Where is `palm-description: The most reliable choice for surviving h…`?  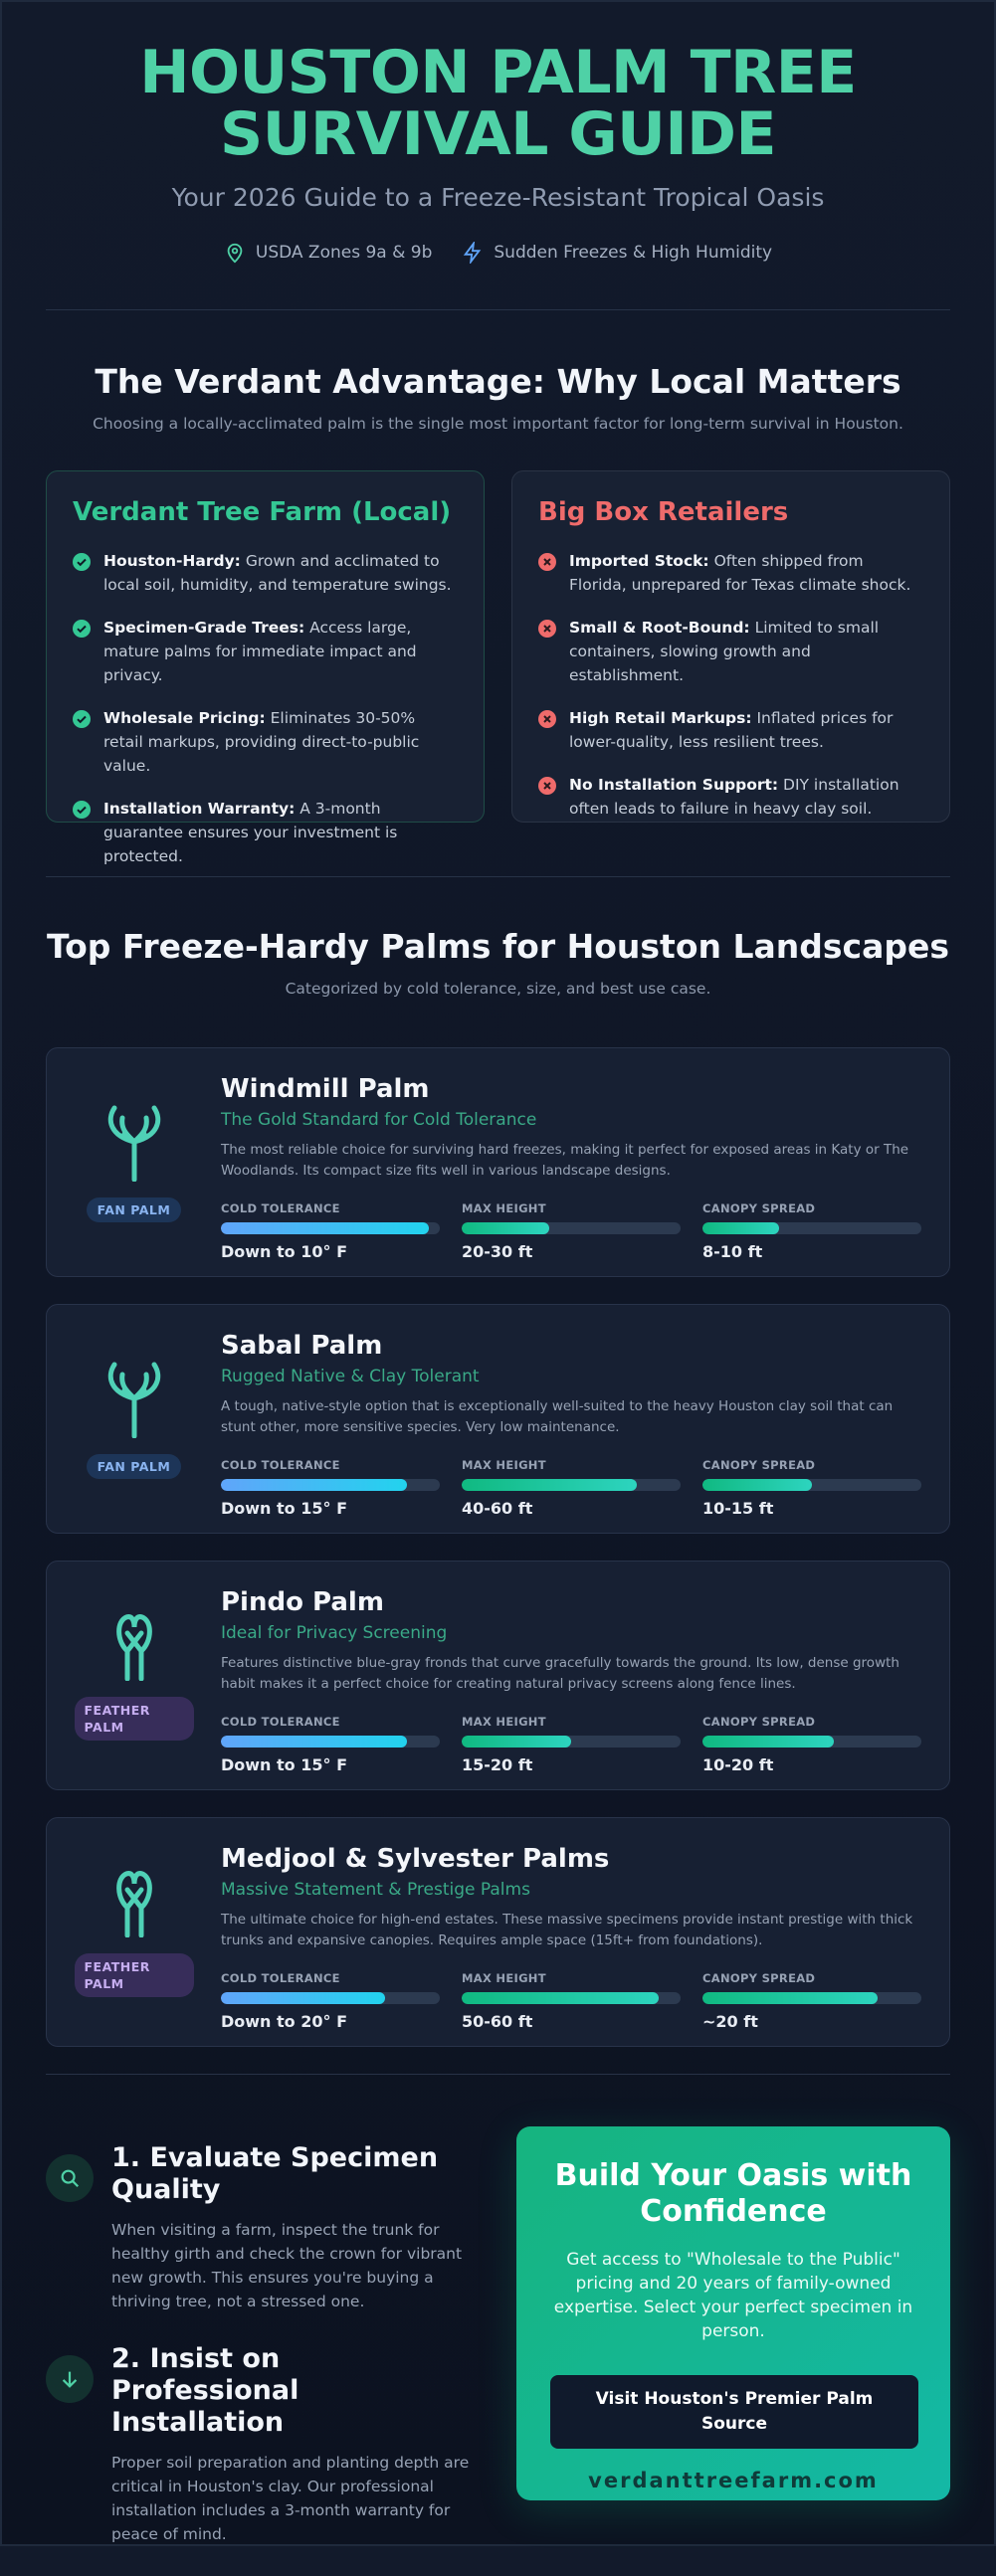
palm-description: The most reliable choice for surviving h… is located at coordinates (565, 1160).